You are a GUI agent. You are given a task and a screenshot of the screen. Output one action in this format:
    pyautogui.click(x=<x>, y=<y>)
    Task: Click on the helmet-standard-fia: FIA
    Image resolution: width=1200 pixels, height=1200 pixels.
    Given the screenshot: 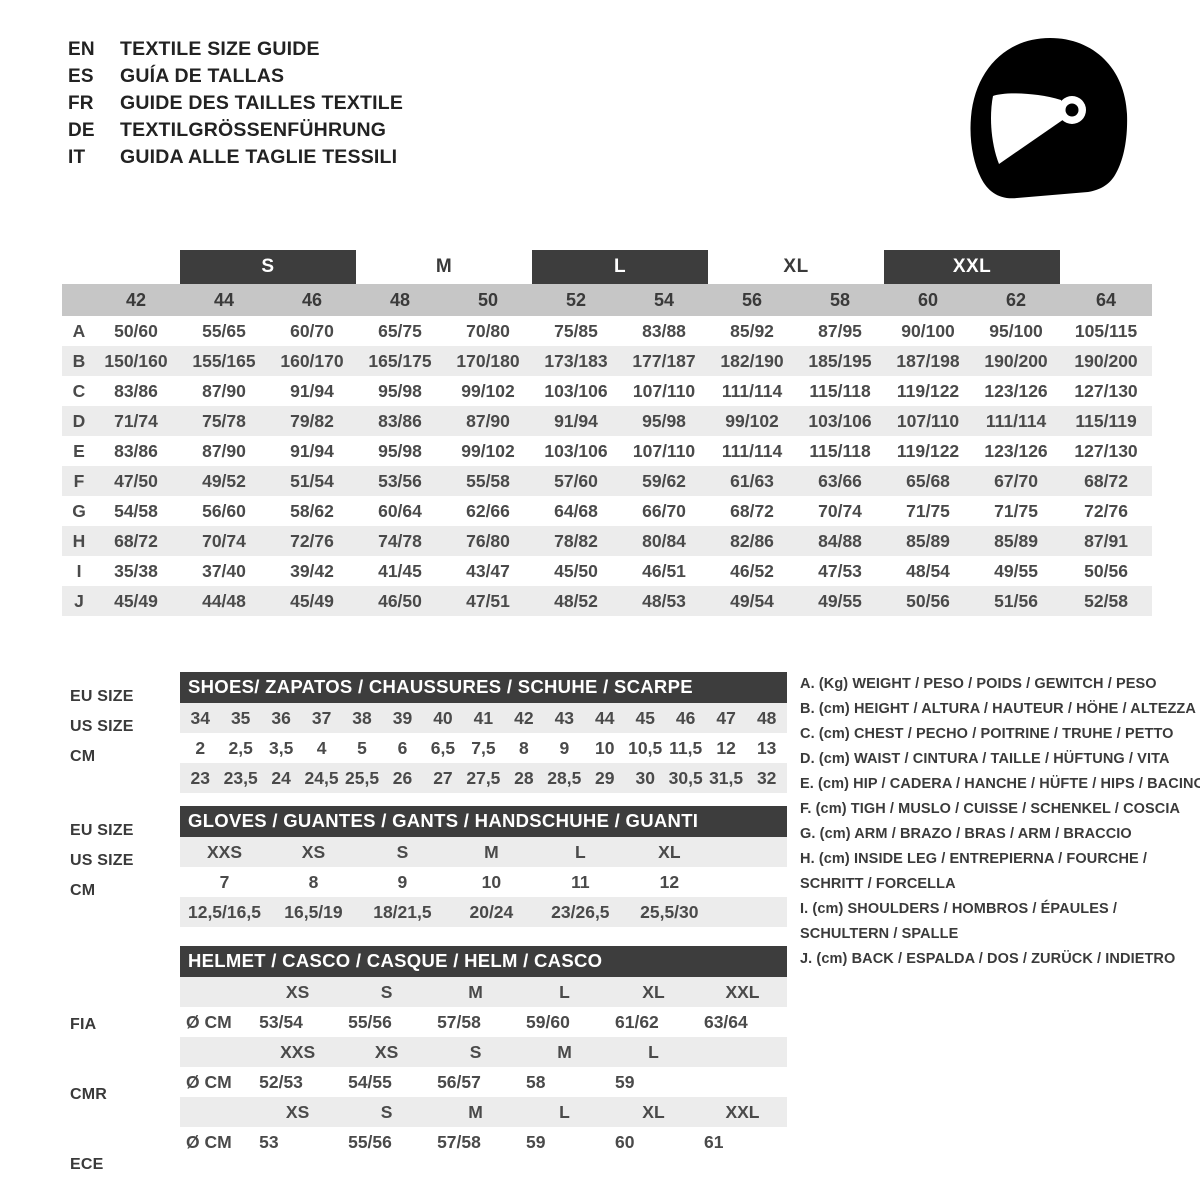 What is the action you would take?
    pyautogui.click(x=83, y=1024)
    